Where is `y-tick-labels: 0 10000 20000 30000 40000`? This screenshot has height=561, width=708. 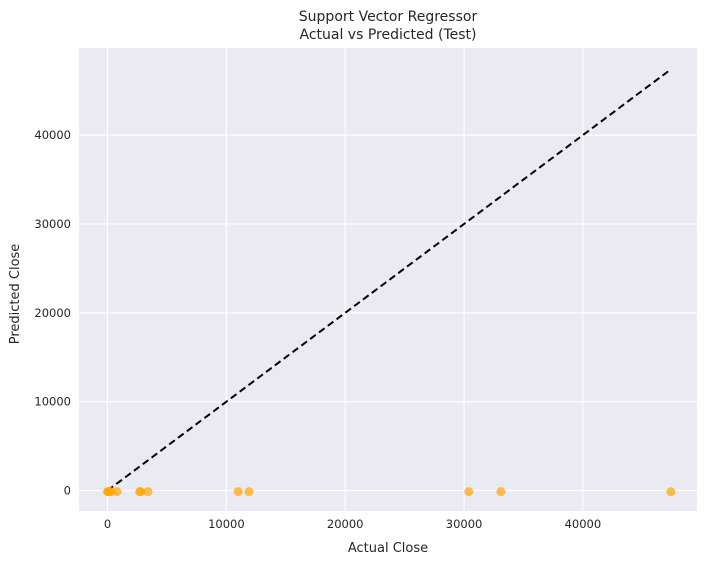 y-tick-labels: 0 10000 20000 30000 40000 is located at coordinates (52, 312).